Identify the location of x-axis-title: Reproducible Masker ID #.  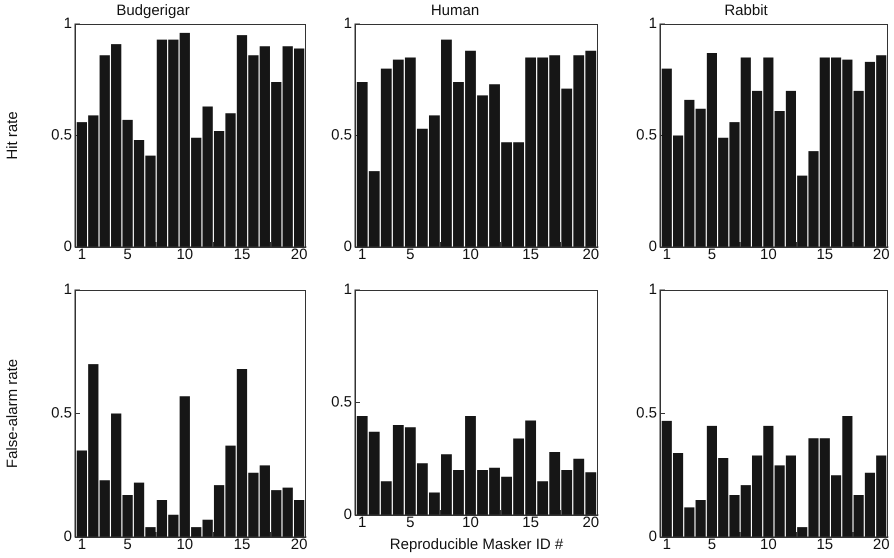
(477, 545).